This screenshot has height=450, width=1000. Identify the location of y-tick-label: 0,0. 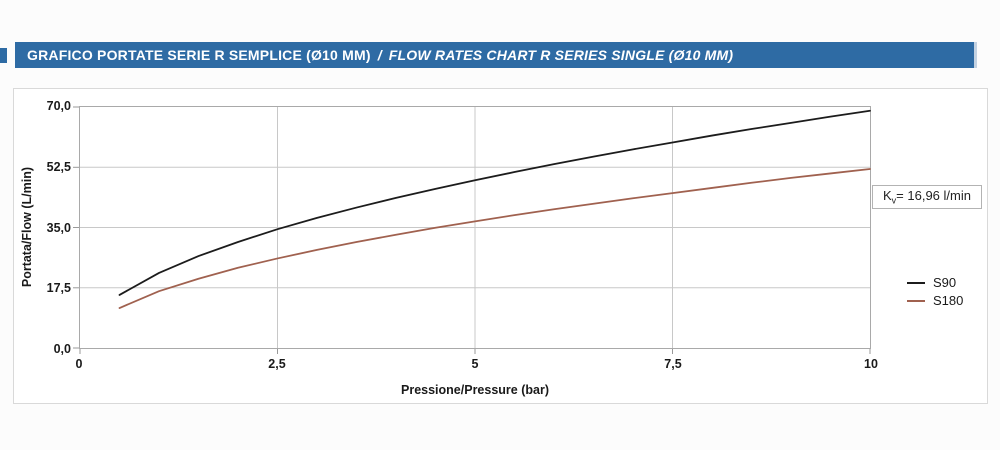
(62, 349).